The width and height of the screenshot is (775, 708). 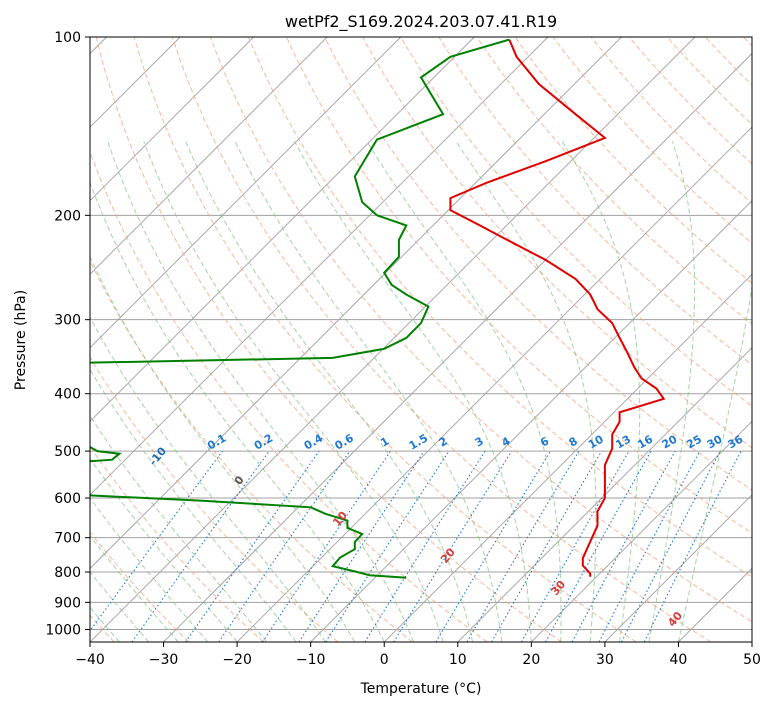 What do you see at coordinates (679, 660) in the screenshot?
I see `x-tick-label: 40` at bounding box center [679, 660].